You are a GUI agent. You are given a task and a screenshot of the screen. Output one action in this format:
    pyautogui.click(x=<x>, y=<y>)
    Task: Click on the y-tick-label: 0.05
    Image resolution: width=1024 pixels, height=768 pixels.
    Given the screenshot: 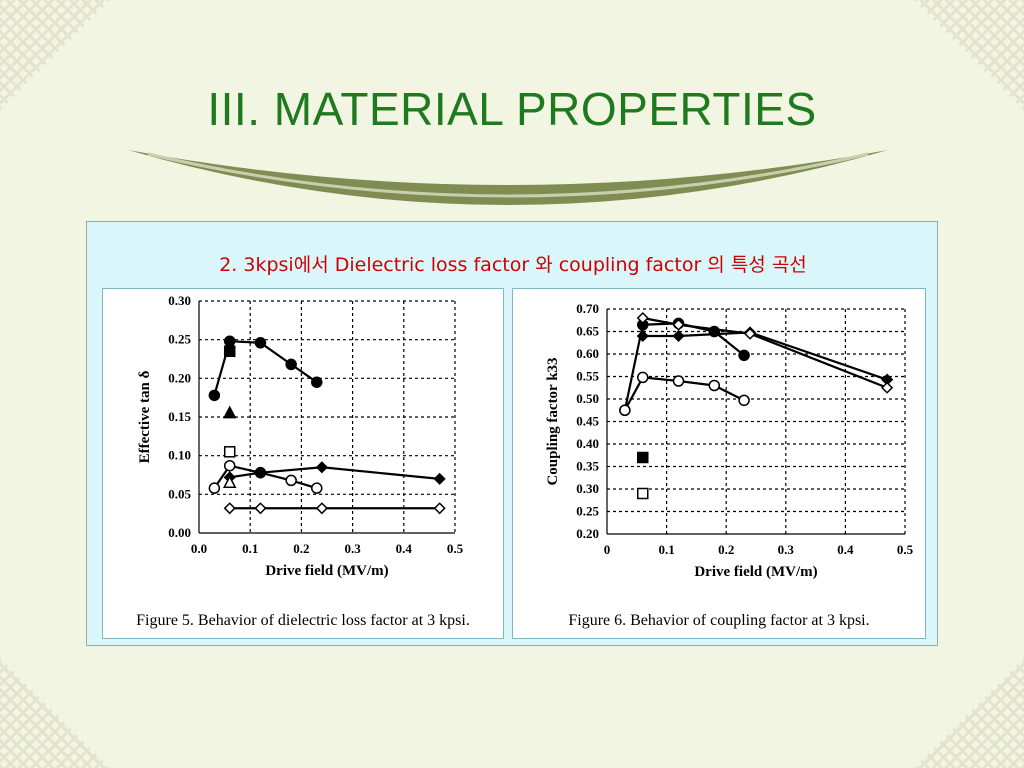 What is the action you would take?
    pyautogui.click(x=179, y=493)
    